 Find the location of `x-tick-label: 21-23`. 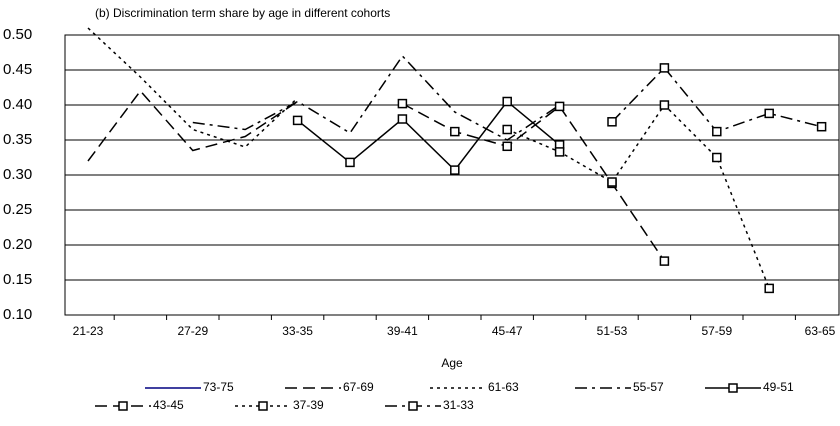

x-tick-label: 21-23 is located at coordinates (88, 331).